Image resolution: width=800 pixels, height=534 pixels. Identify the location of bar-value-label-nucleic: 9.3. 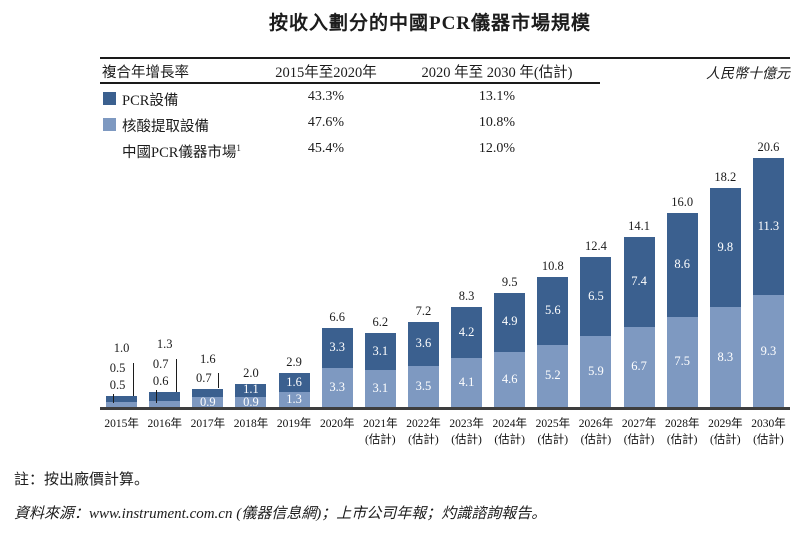
(768, 350).